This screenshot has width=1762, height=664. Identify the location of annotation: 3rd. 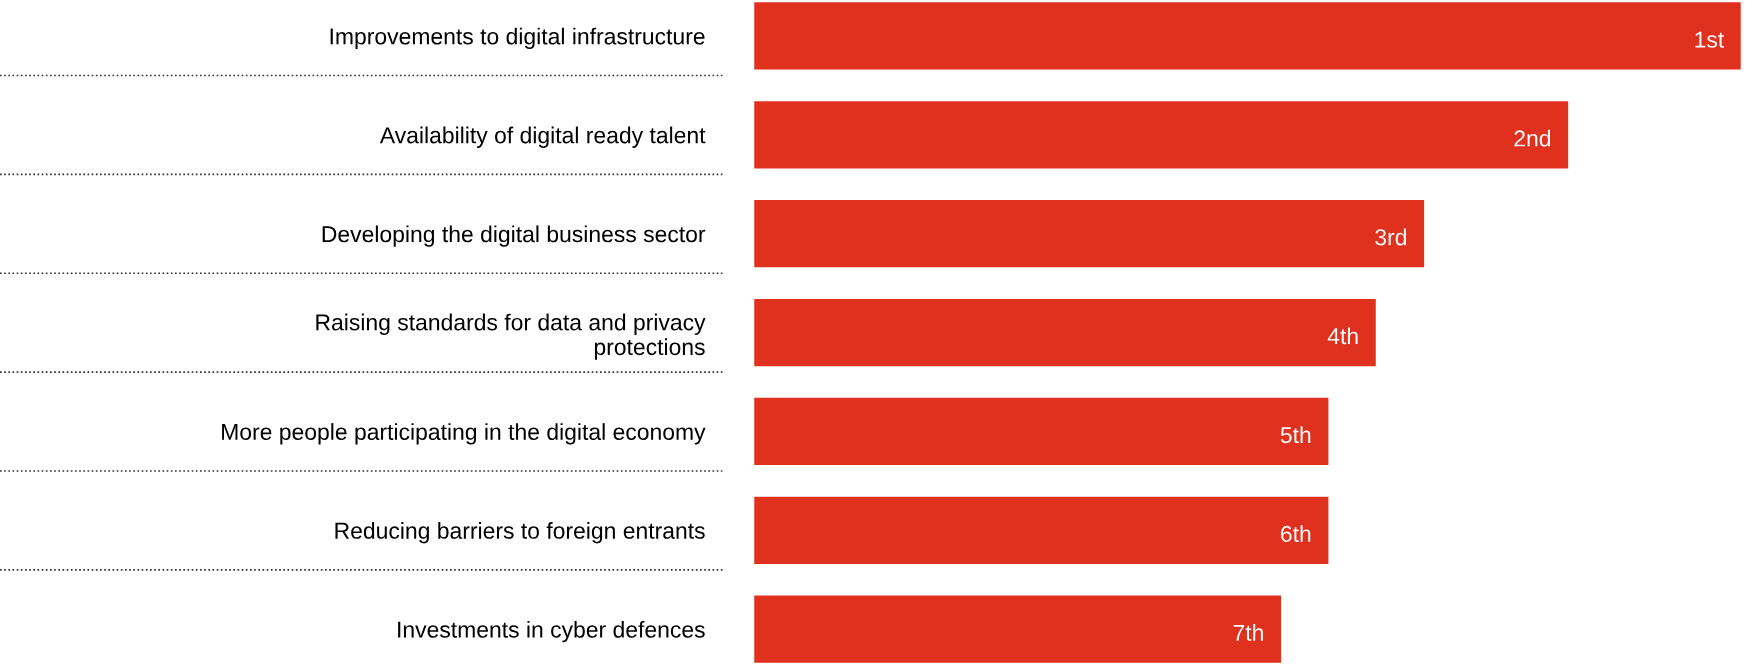
(1390, 237).